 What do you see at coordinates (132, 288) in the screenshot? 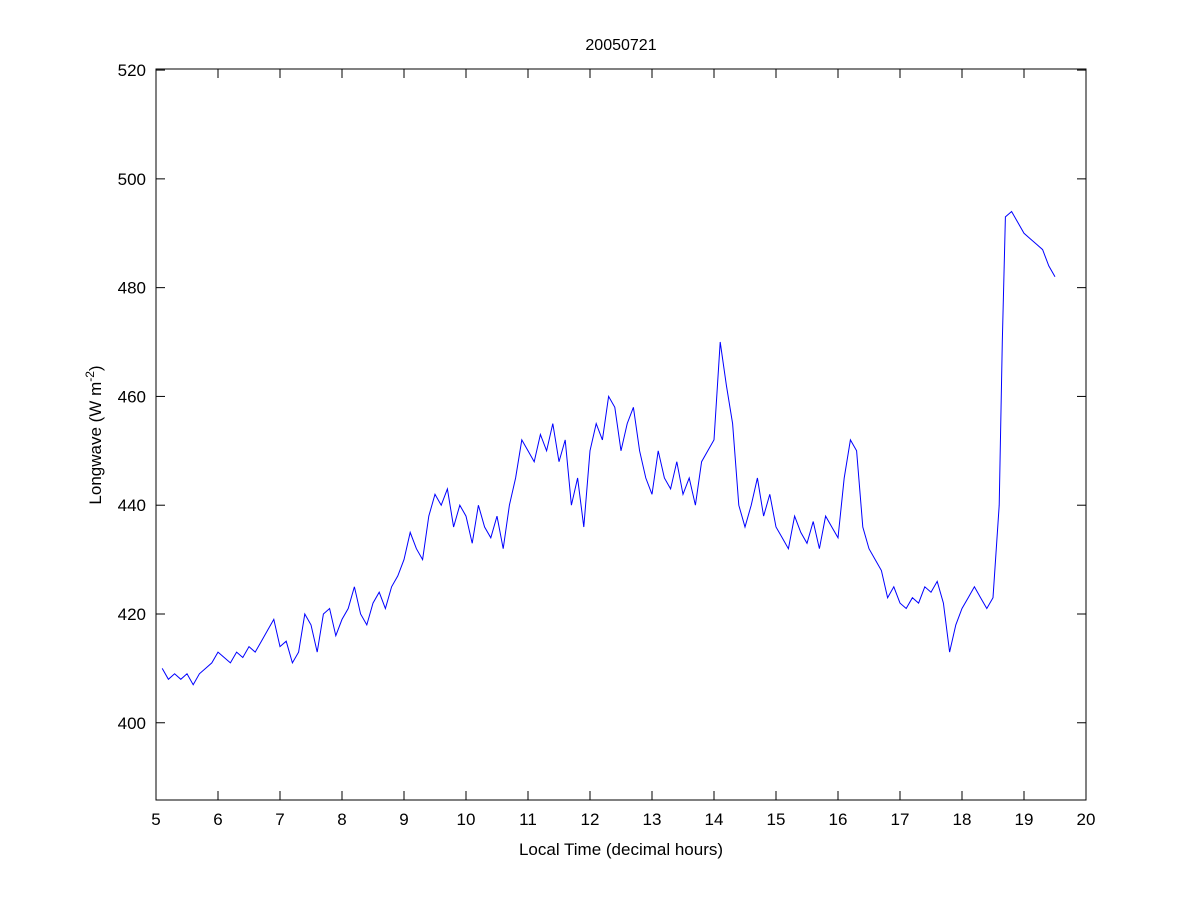
I see `y-tick-label: 480` at bounding box center [132, 288].